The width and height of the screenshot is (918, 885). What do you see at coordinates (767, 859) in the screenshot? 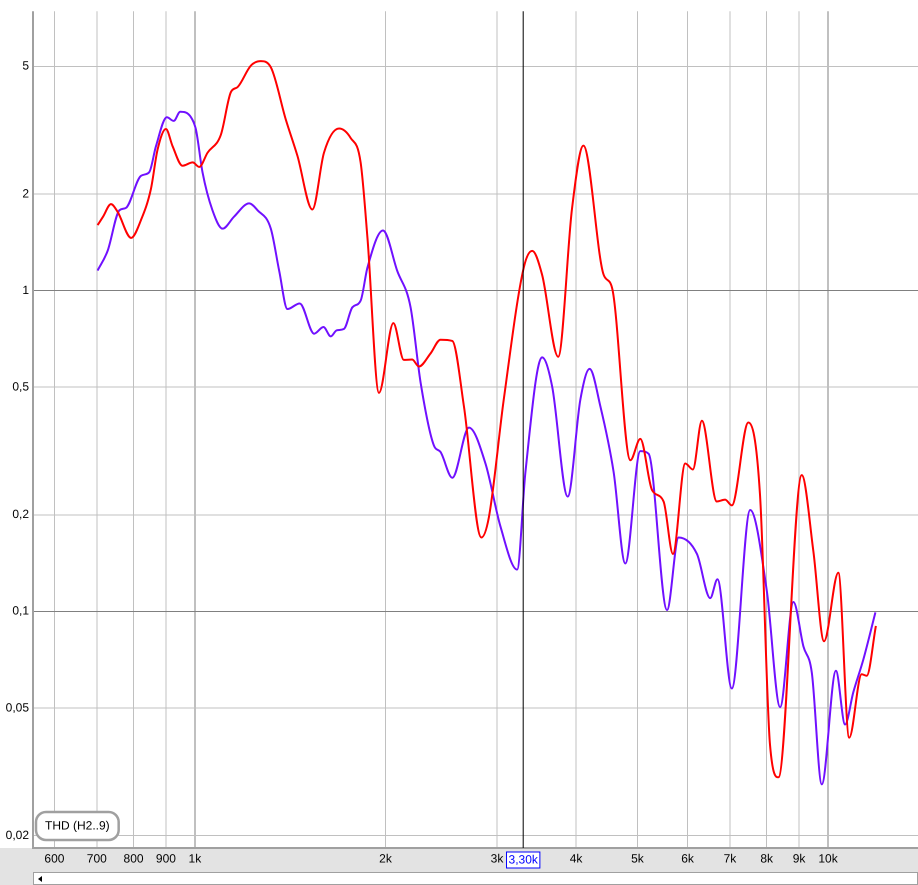
I see `x-tick-label: 8k` at bounding box center [767, 859].